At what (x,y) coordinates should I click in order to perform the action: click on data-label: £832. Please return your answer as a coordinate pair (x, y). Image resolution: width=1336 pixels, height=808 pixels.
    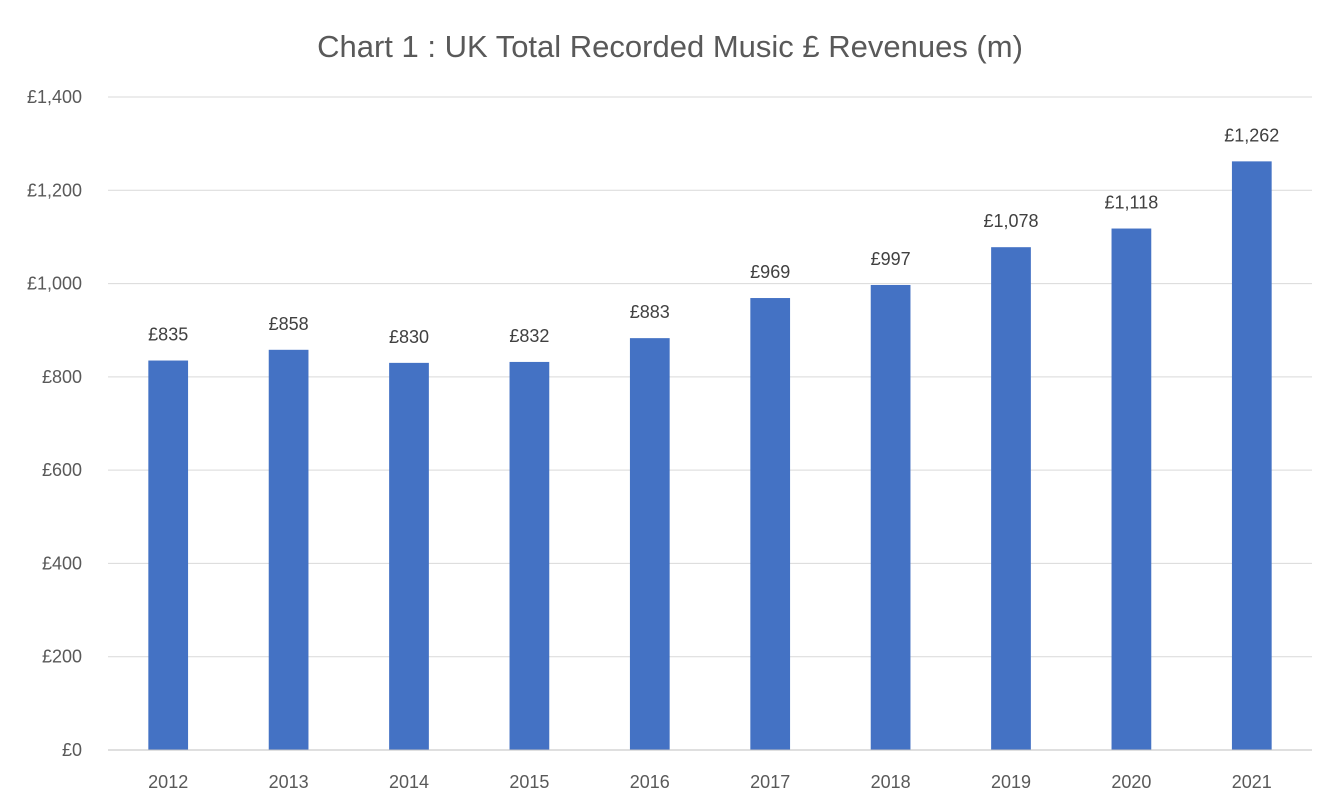
    Looking at the image, I should click on (529, 336).